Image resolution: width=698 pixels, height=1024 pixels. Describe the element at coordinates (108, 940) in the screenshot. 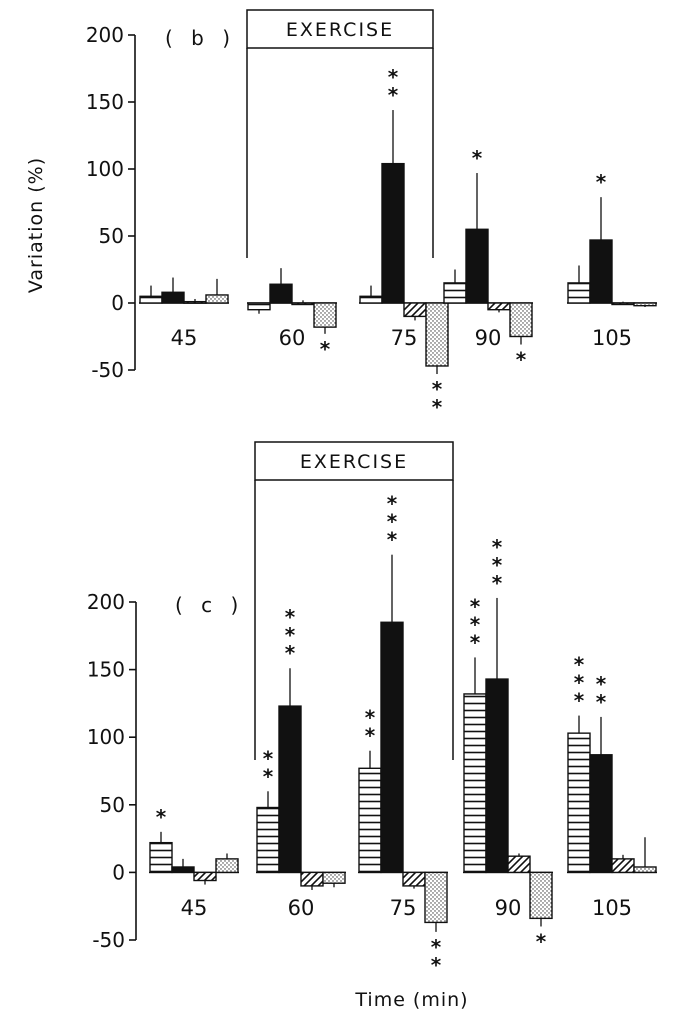

I see `panel-c-y-tick-label: -50` at that location.